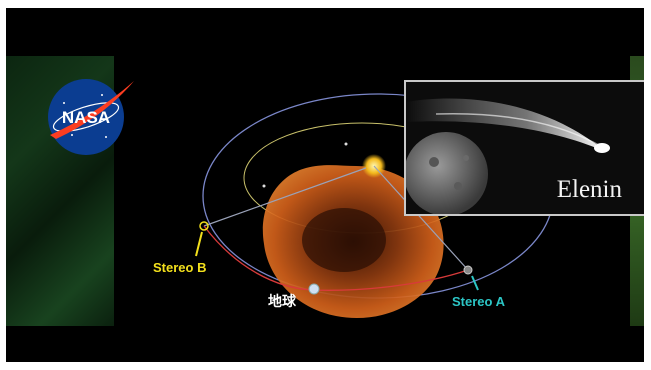 The width and height of the screenshot is (651, 370). What do you see at coordinates (344, 240) in the screenshot?
I see `cme-core` at bounding box center [344, 240].